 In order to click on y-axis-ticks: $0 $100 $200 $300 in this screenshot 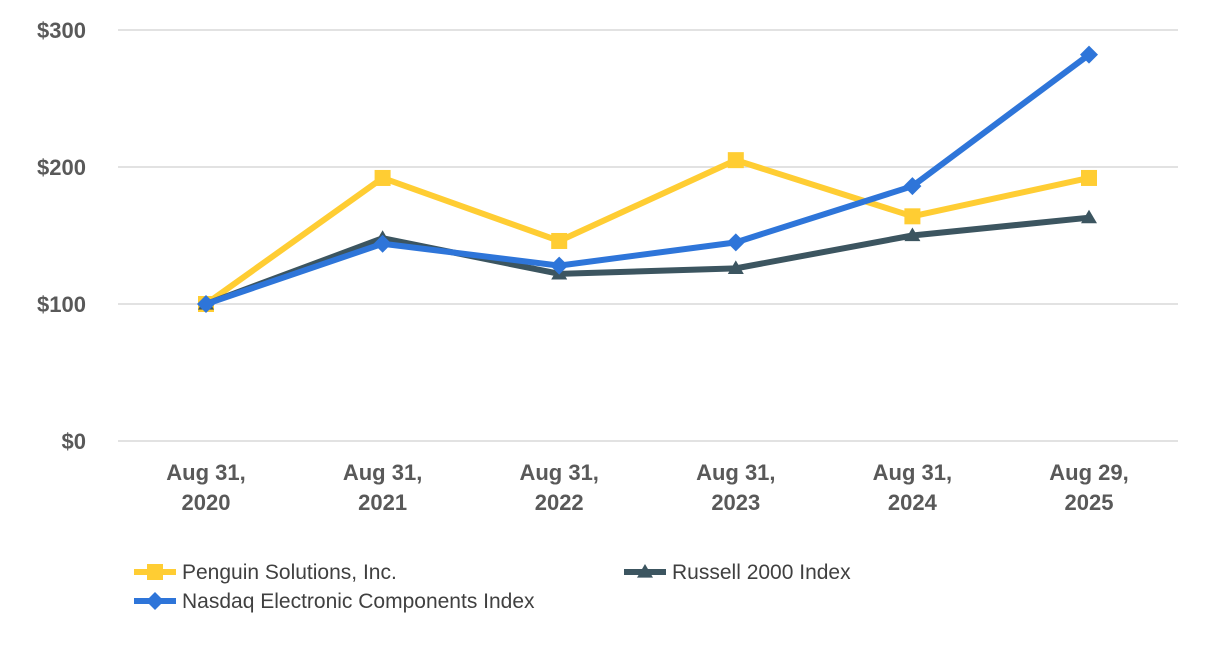, I will do `click(61, 236)`.